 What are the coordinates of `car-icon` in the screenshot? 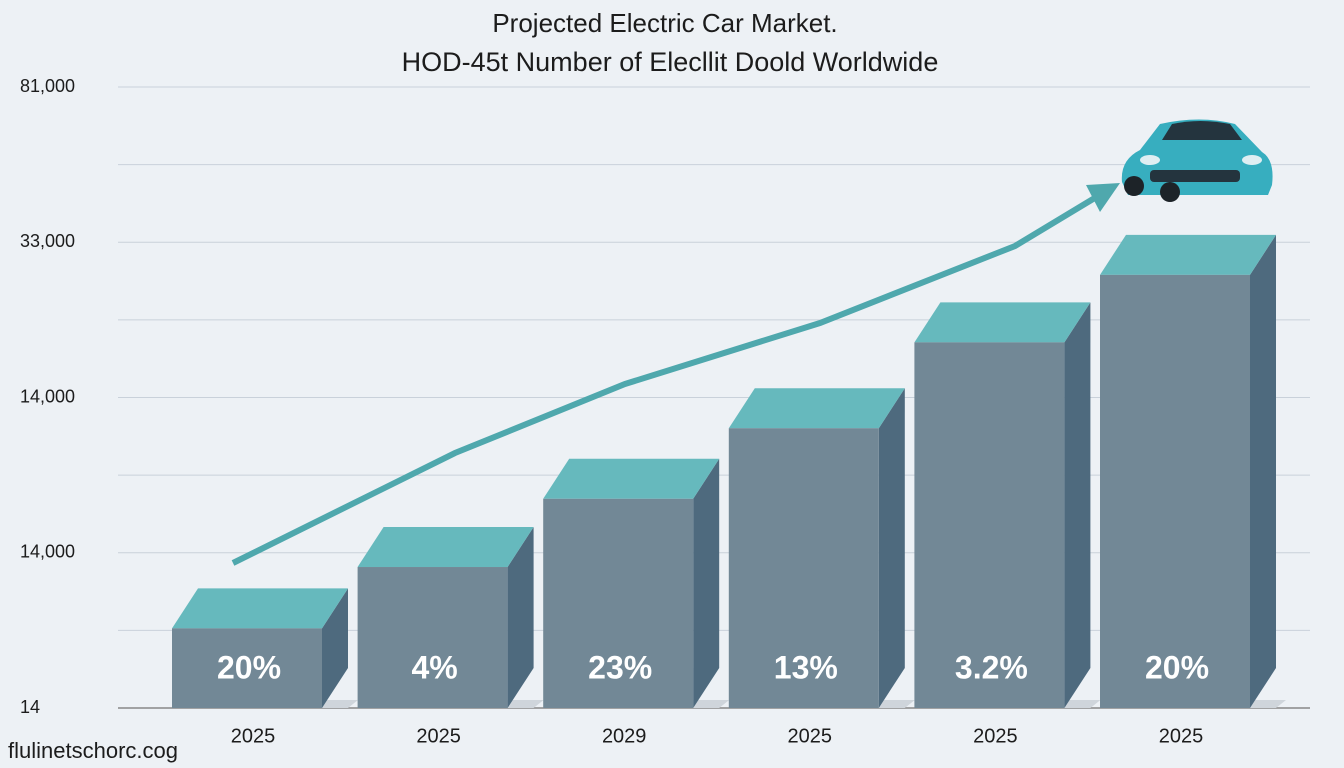 It's located at (1197, 160).